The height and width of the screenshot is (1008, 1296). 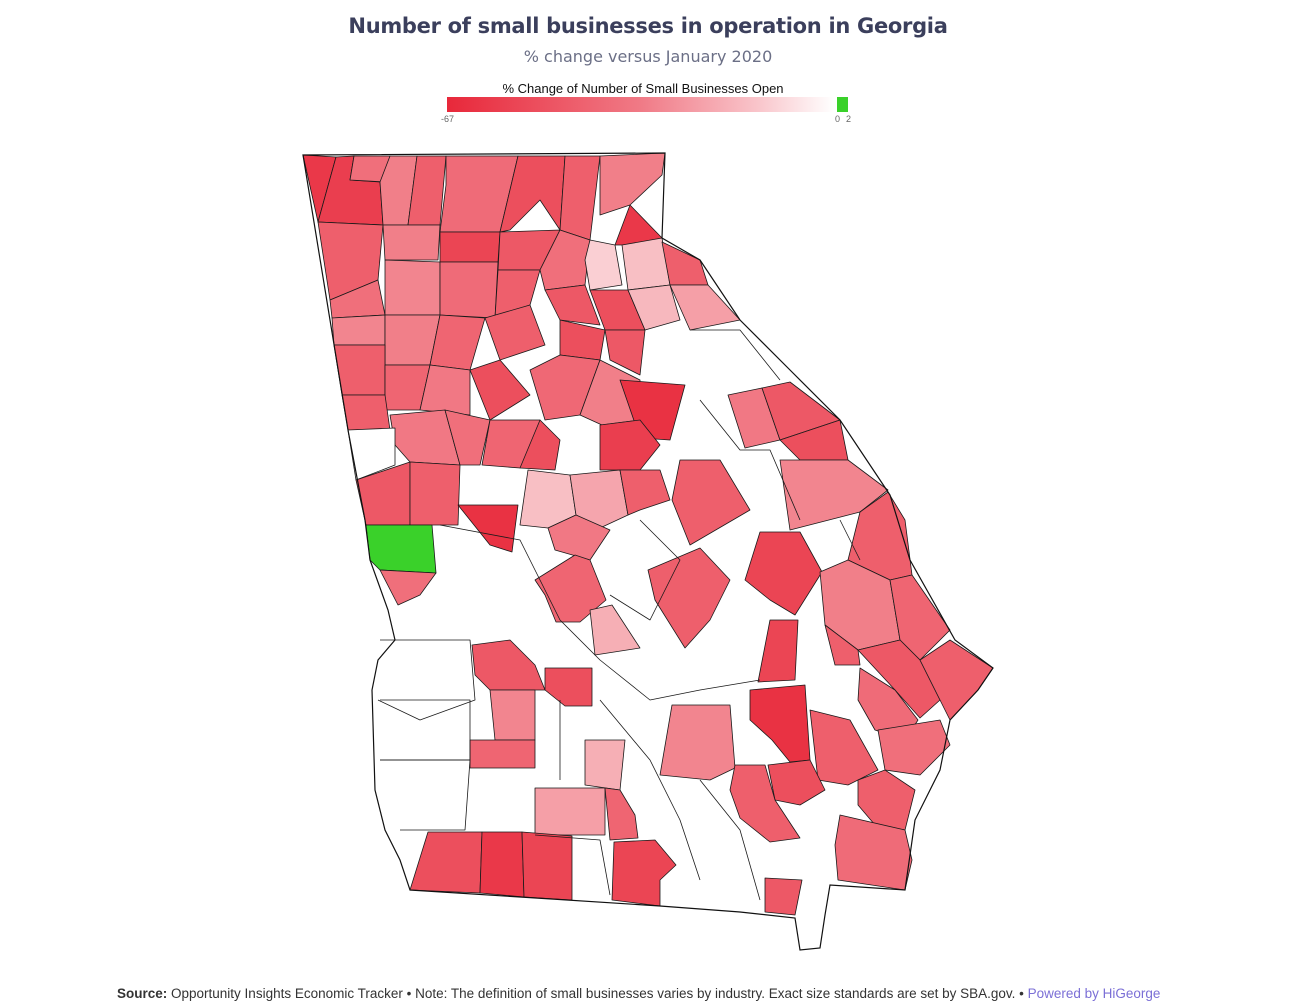 What do you see at coordinates (838, 119) in the screenshot?
I see `legend-zero-label: 0` at bounding box center [838, 119].